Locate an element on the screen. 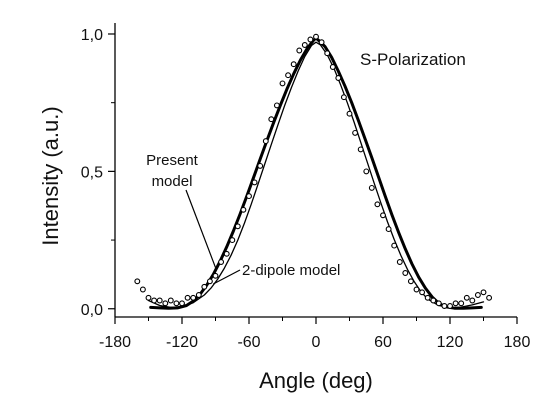 This screenshot has width=545, height=404. annotation-pointers is located at coordinates (213, 237).